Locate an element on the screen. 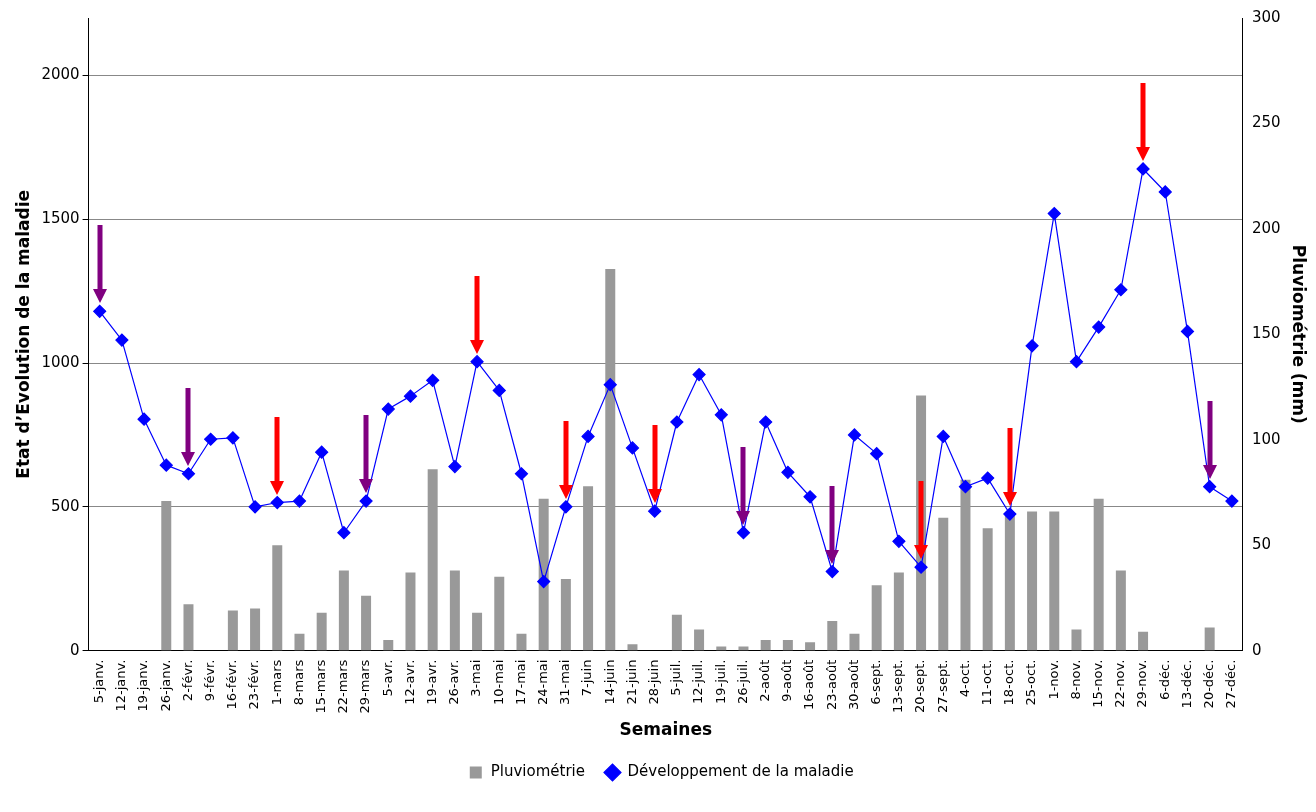  x-tick-label: 12-juil. is located at coordinates (698, 682).